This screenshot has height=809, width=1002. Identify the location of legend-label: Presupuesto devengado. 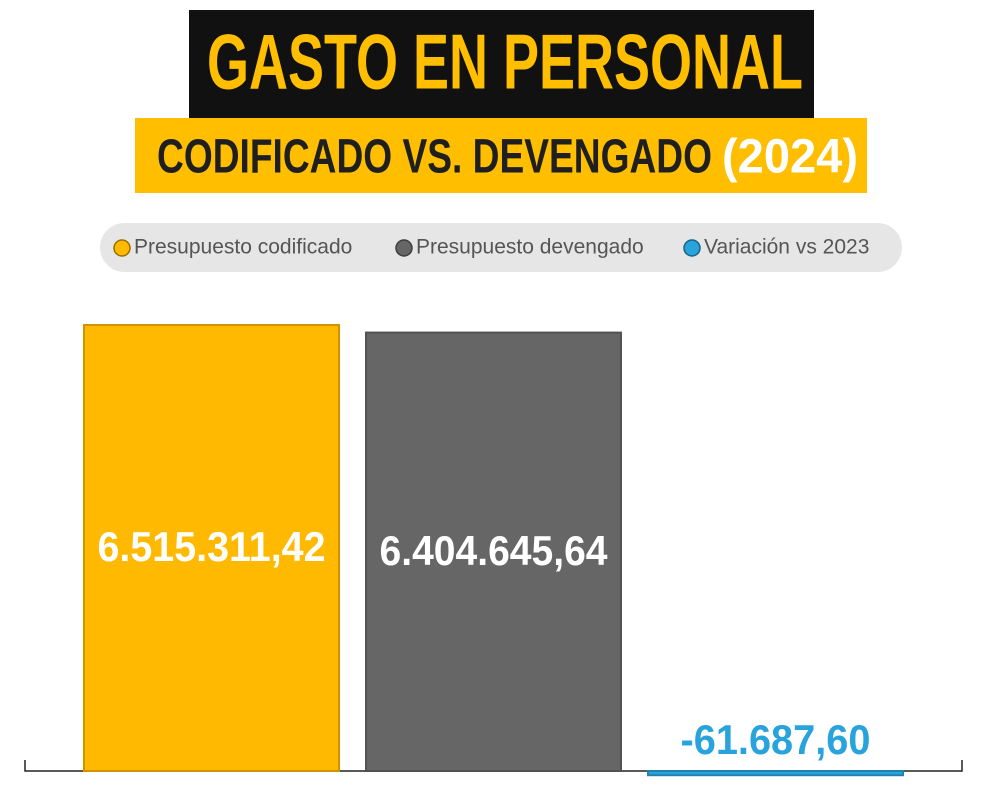
(530, 247).